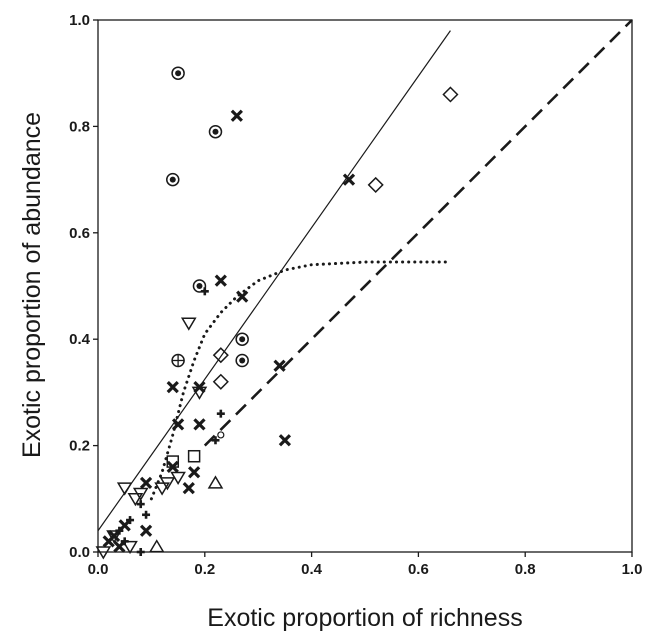 This screenshot has width=649, height=635. Describe the element at coordinates (79, 126) in the screenshot. I see `y-tick-label: 0.8` at that location.